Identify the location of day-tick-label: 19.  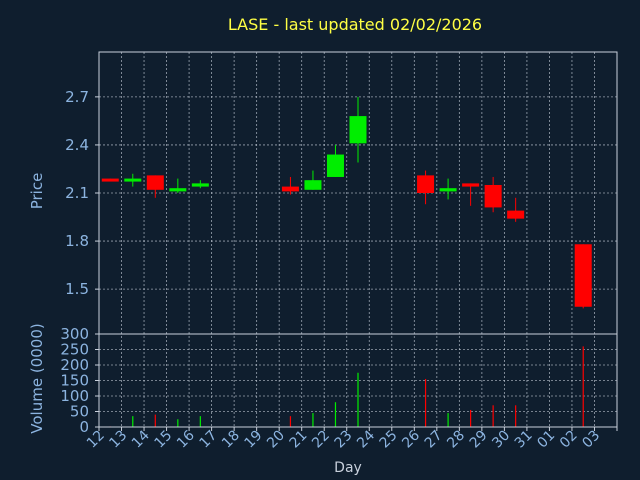
(254, 440).